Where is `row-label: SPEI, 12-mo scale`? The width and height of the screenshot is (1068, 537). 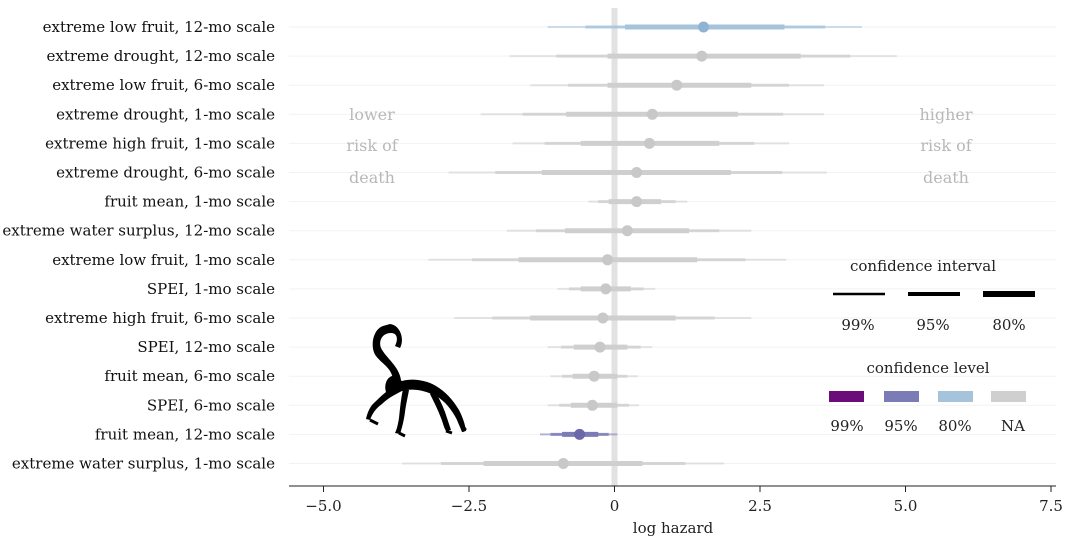
row-label: SPEI, 12-mo scale is located at coordinates (206, 347).